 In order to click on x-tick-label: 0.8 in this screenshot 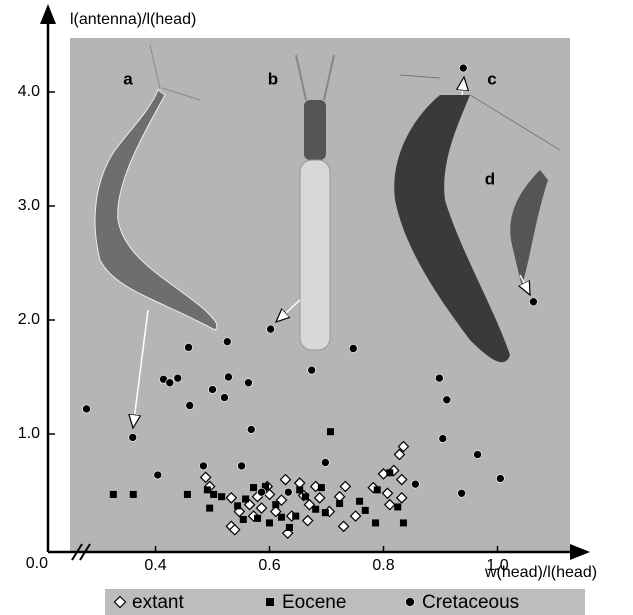, I will do `click(383, 565)`.